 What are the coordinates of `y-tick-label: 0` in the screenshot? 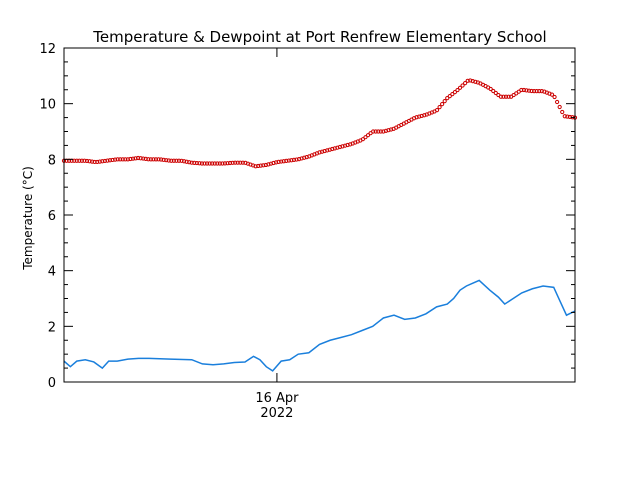 It's located at (52, 383).